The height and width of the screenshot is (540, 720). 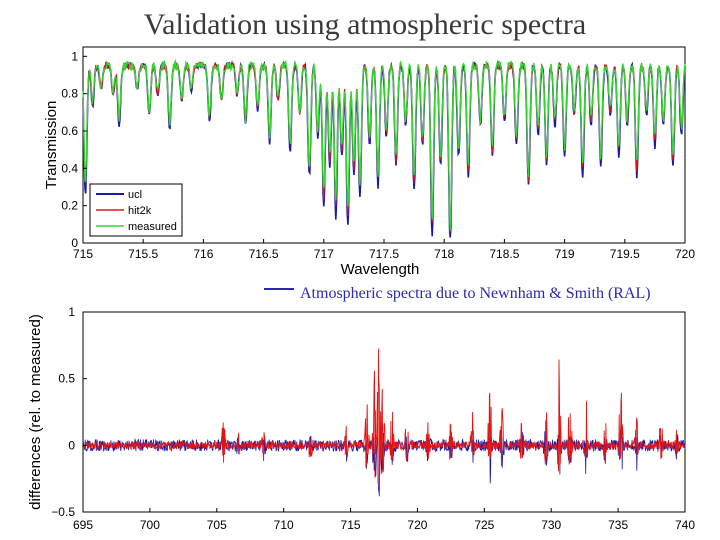 What do you see at coordinates (63, 512) in the screenshot?
I see `bottom-y-tick-label: −0.5` at bounding box center [63, 512].